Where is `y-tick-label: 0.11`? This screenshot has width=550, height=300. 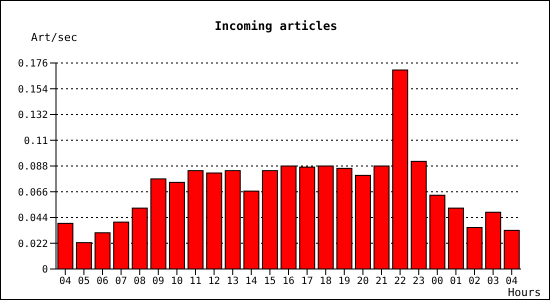
y-tick-label: 0.11 is located at coordinates (36, 141).